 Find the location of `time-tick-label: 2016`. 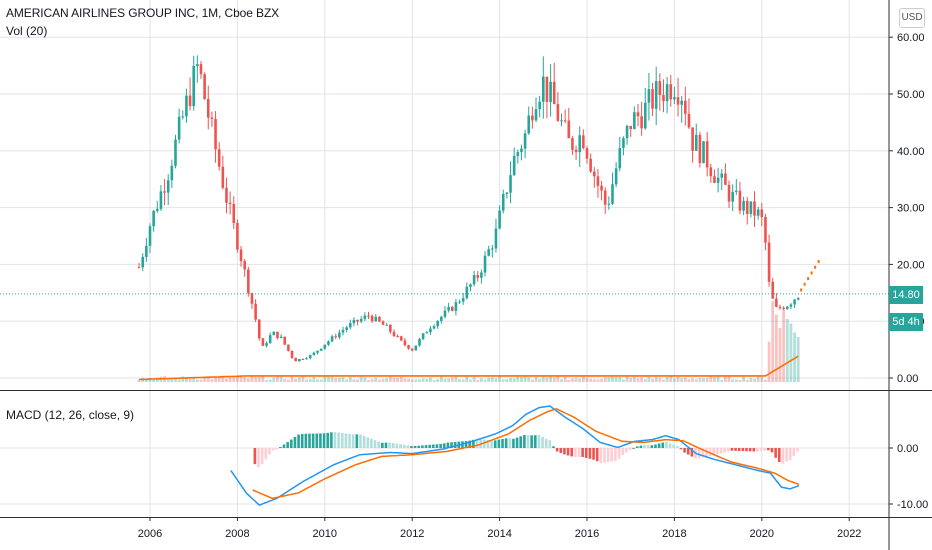

time-tick-label: 2016 is located at coordinates (587, 534).